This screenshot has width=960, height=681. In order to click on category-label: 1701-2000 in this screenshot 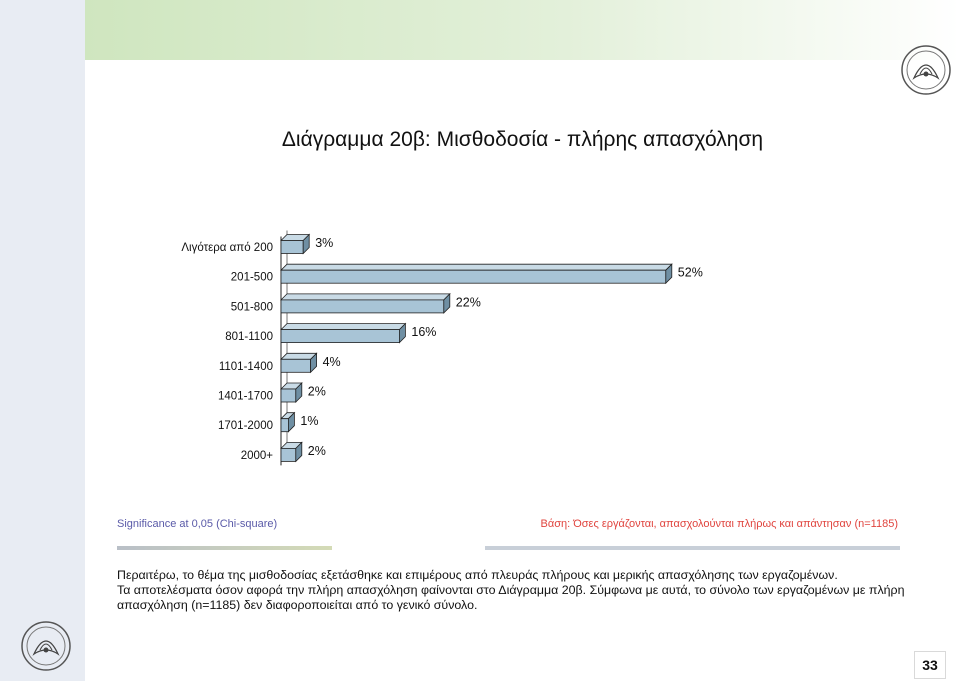, I will do `click(245, 426)`.